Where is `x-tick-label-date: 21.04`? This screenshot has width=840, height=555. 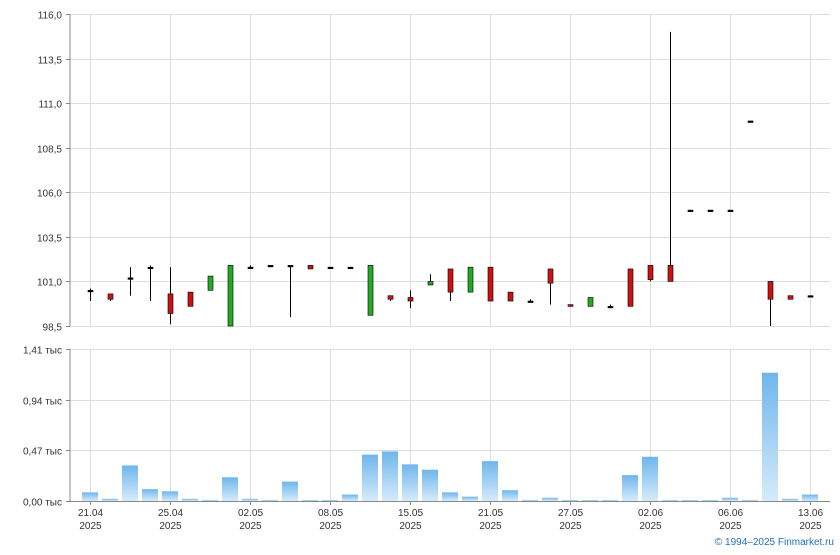 x-tick-label-date: 21.04 is located at coordinates (90, 513).